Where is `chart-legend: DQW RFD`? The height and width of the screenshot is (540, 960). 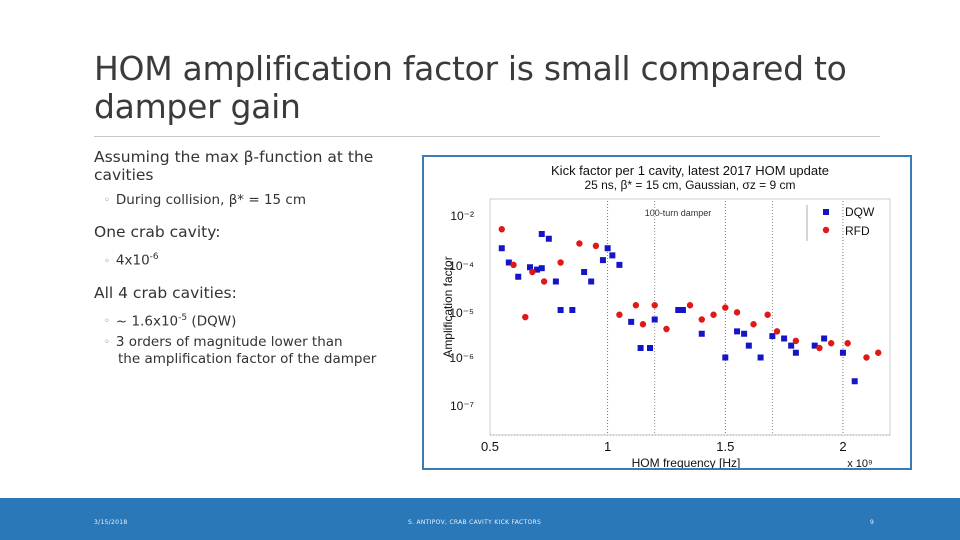
chart-legend: DQW RFD is located at coordinates (840, 223).